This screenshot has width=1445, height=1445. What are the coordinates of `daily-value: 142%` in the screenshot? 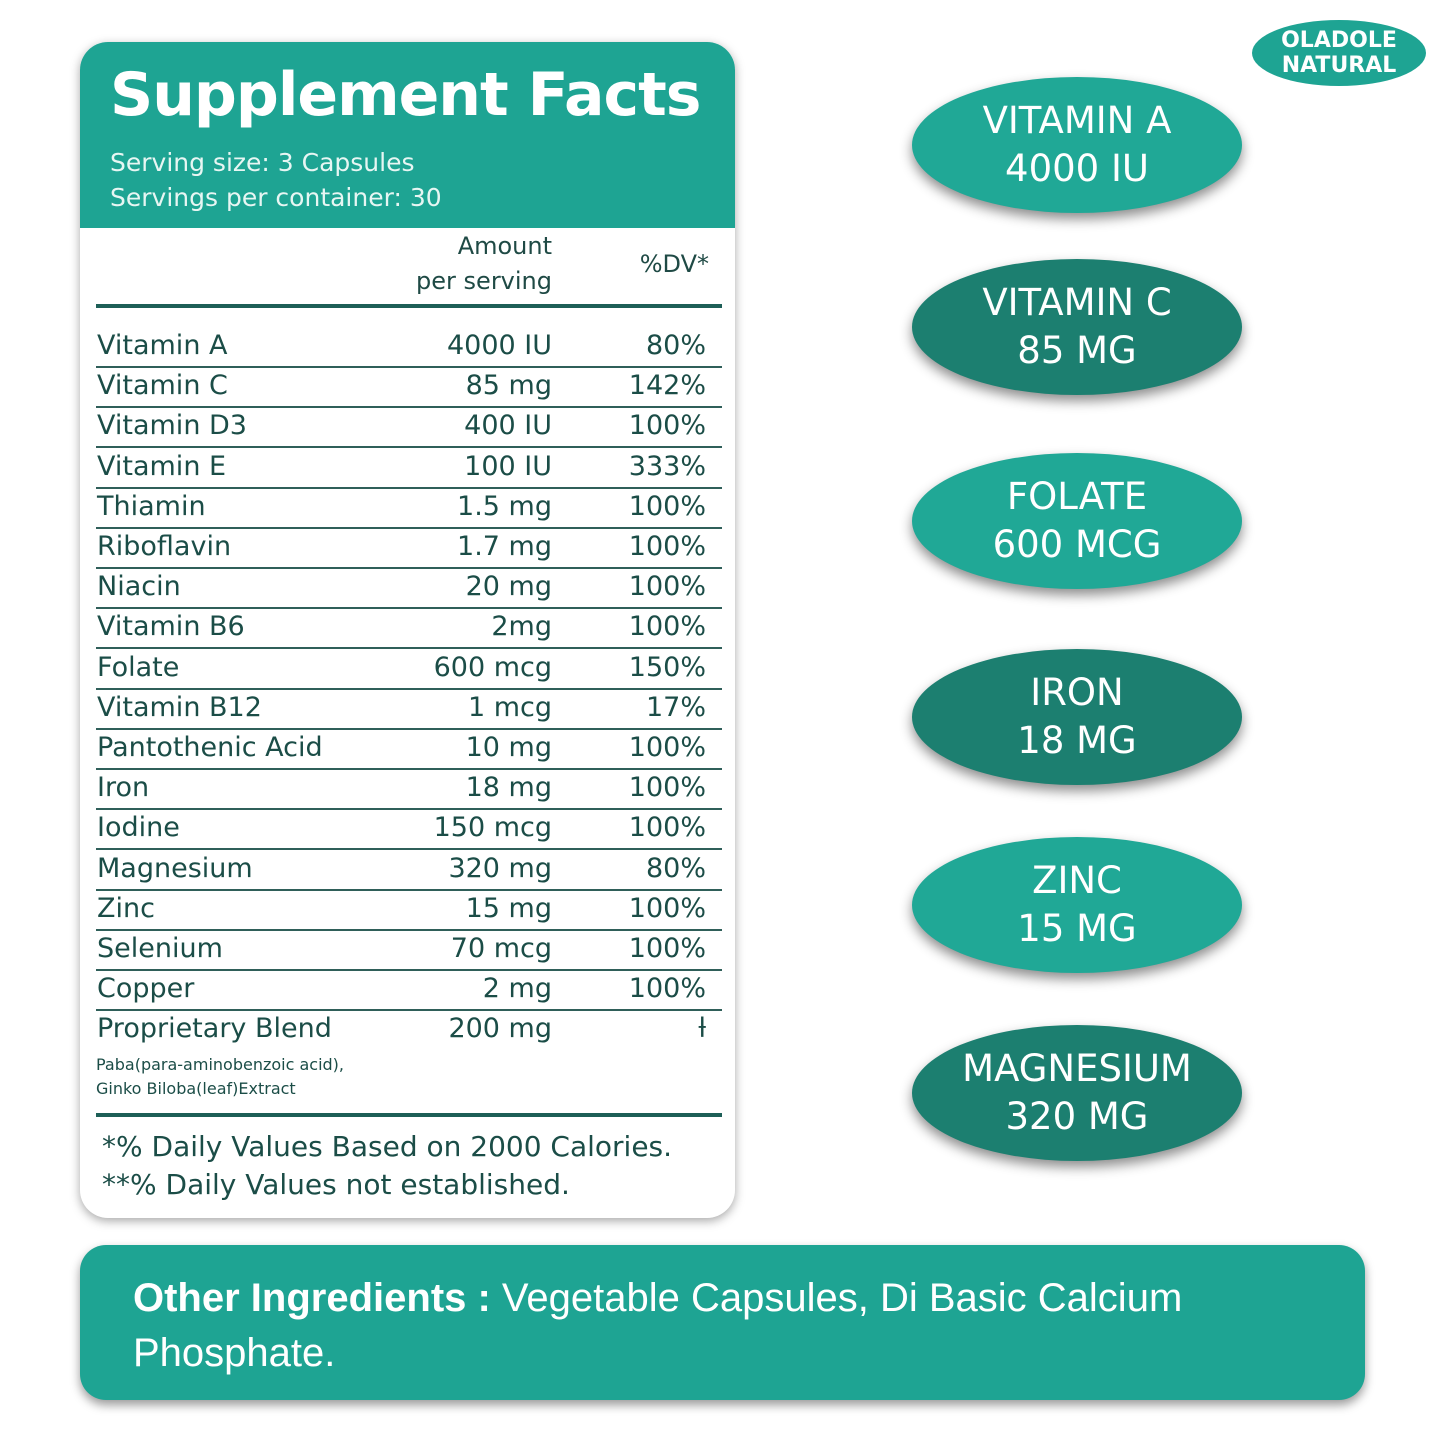 It's located at (667, 386).